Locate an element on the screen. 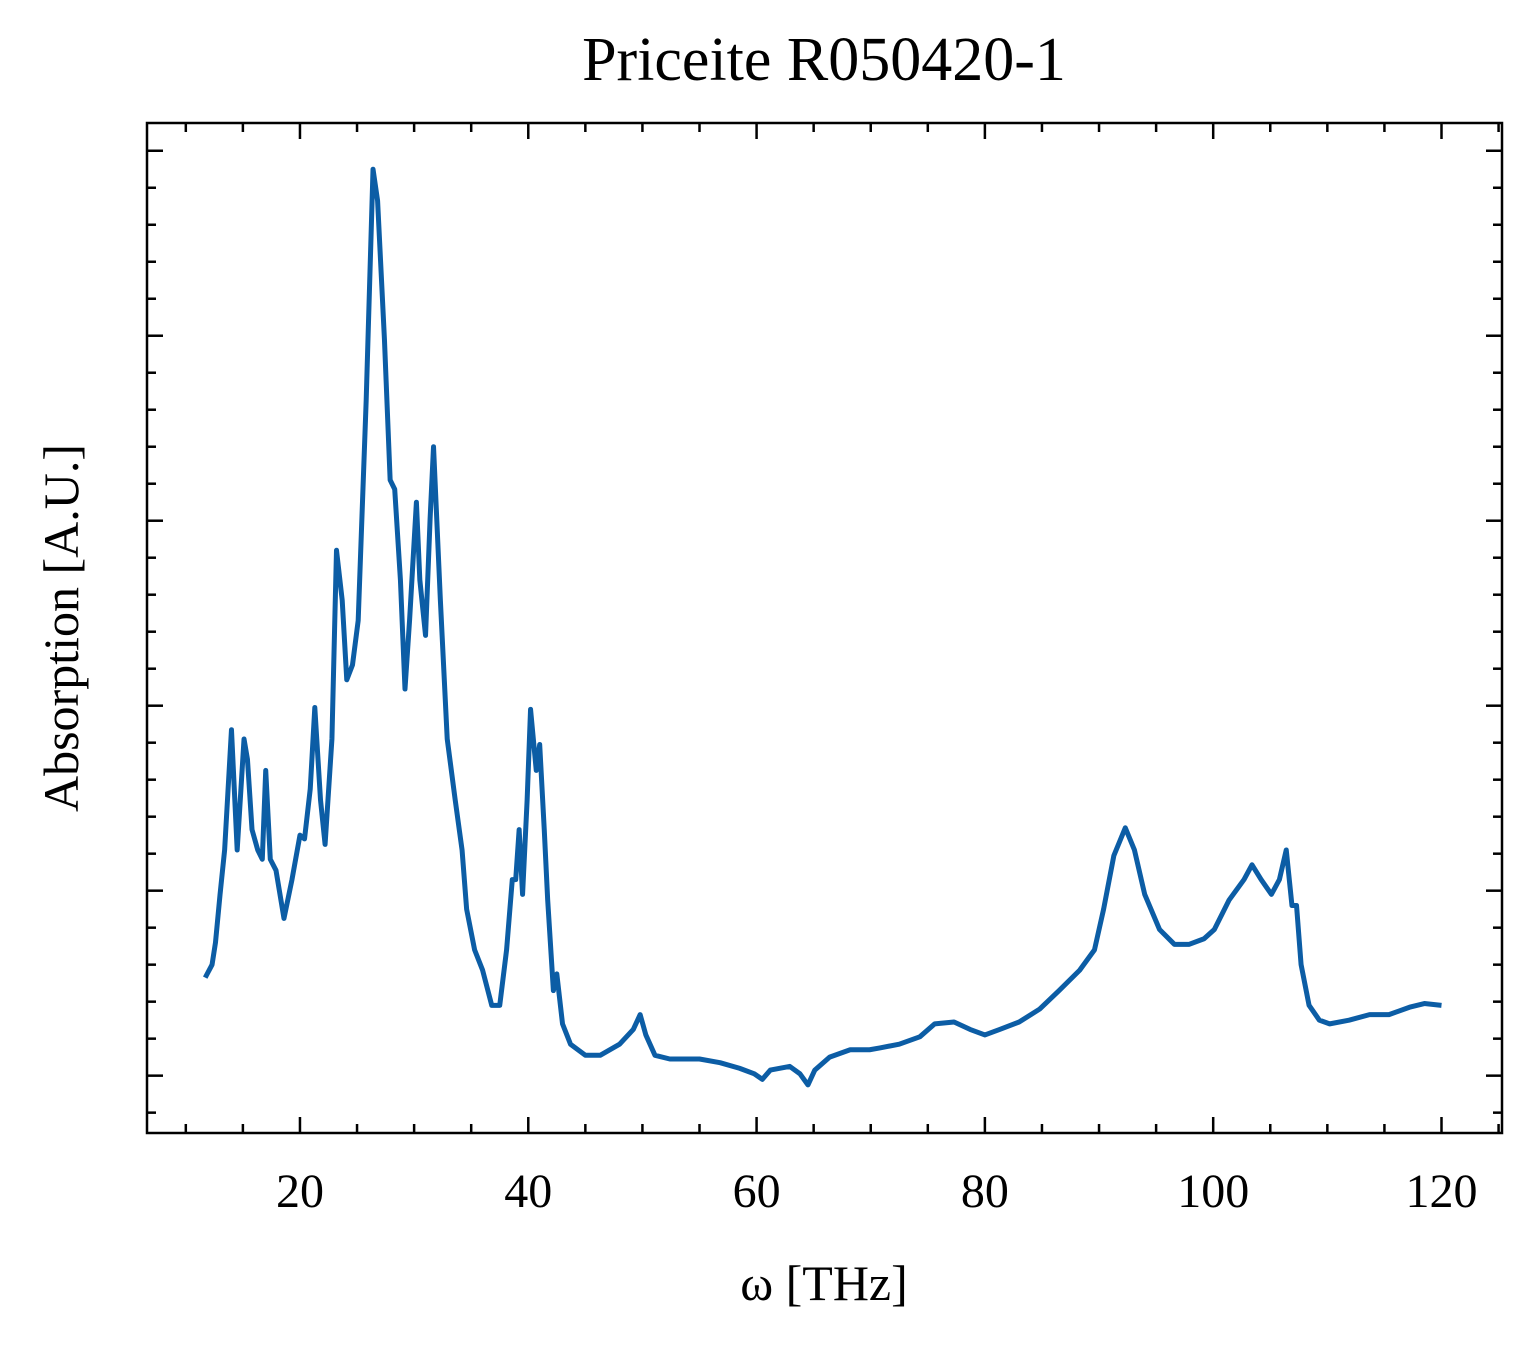 The image size is (1527, 1345). x-tick-label: 40 is located at coordinates (528, 1191).